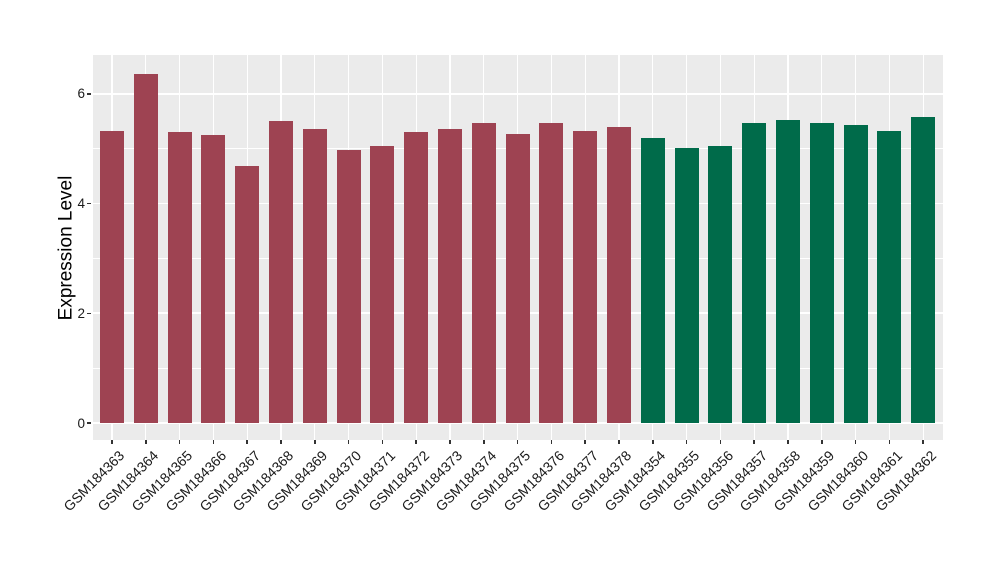 This screenshot has height=580, width=1000. What do you see at coordinates (81, 423) in the screenshot?
I see `y-tick-label: 0` at bounding box center [81, 423].